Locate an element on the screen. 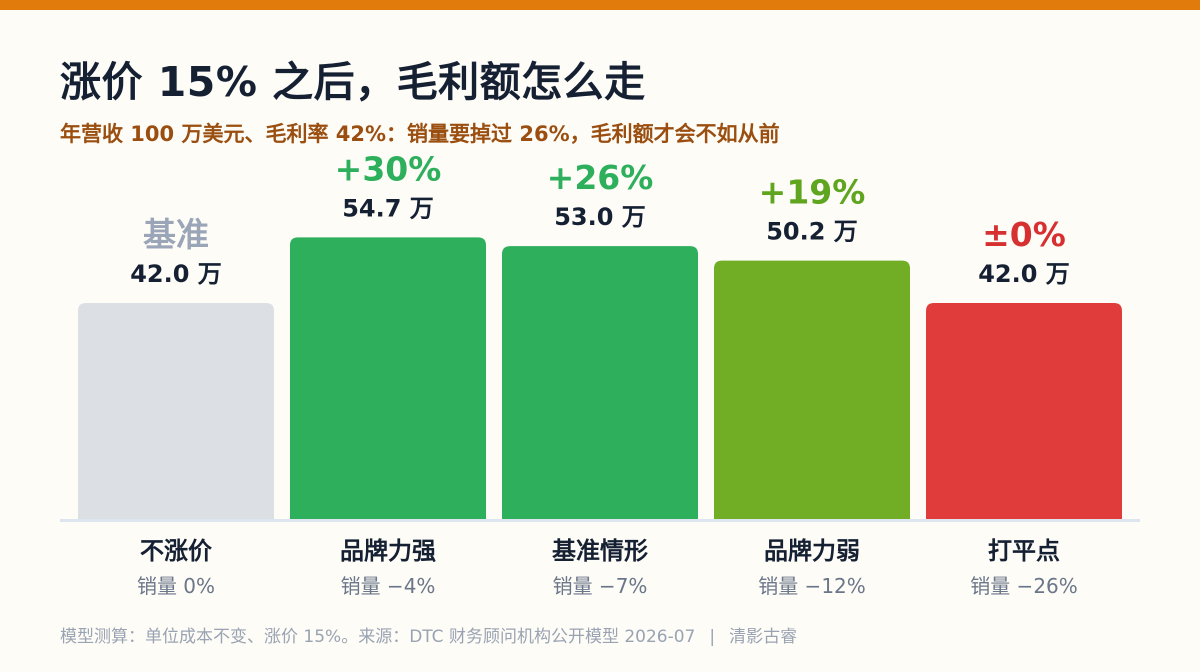 Image resolution: width=1200 pixels, height=672 pixels. top-accent-bar is located at coordinates (600, 5).